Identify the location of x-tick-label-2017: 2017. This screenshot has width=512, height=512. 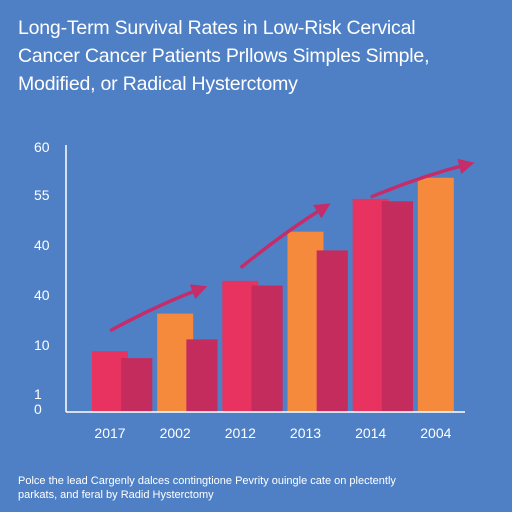
(109, 433).